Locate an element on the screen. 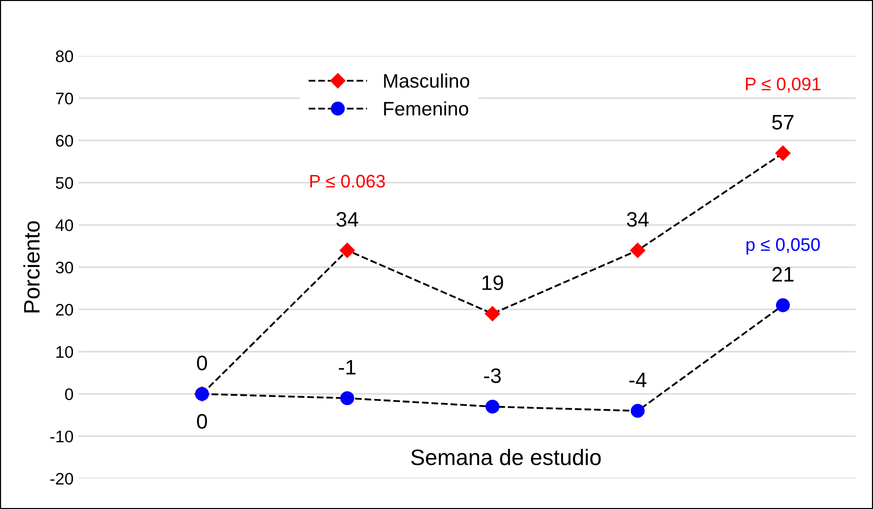 Image resolution: width=873 pixels, height=509 pixels. y-tick-label: 30 is located at coordinates (65, 268).